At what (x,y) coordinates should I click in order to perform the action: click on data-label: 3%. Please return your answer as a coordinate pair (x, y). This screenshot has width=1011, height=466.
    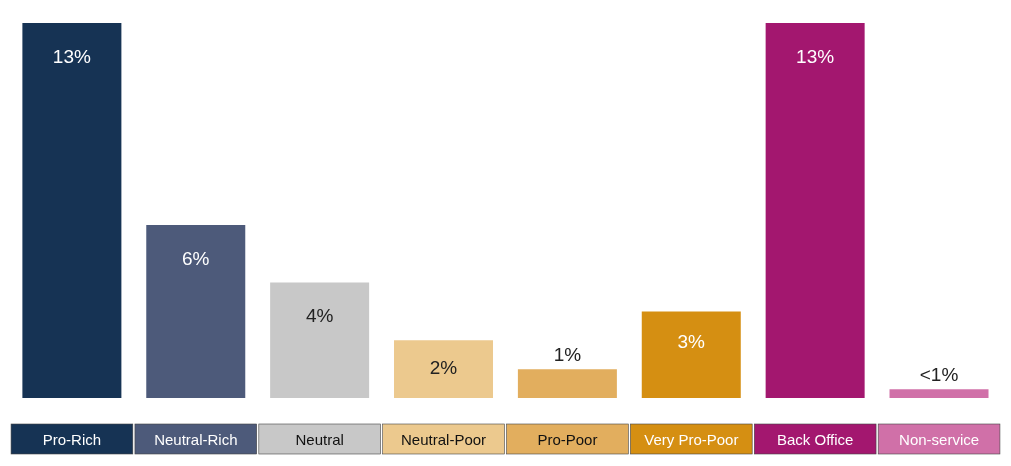
    Looking at the image, I should click on (691, 342).